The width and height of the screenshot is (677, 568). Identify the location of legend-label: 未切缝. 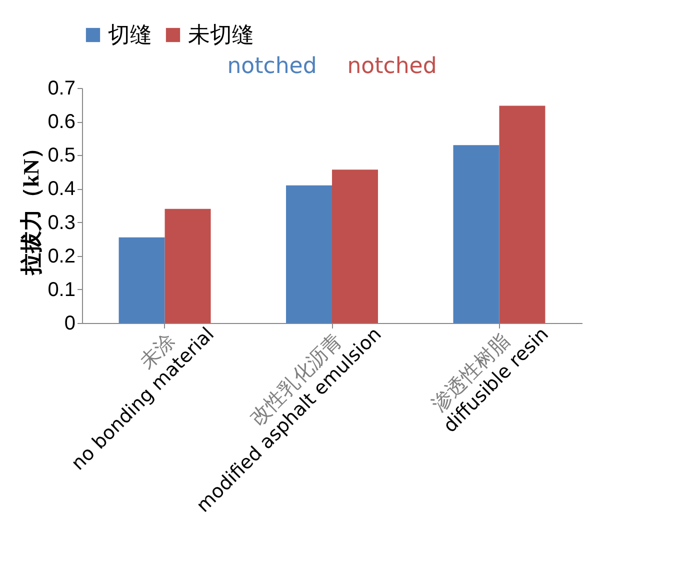
(221, 35).